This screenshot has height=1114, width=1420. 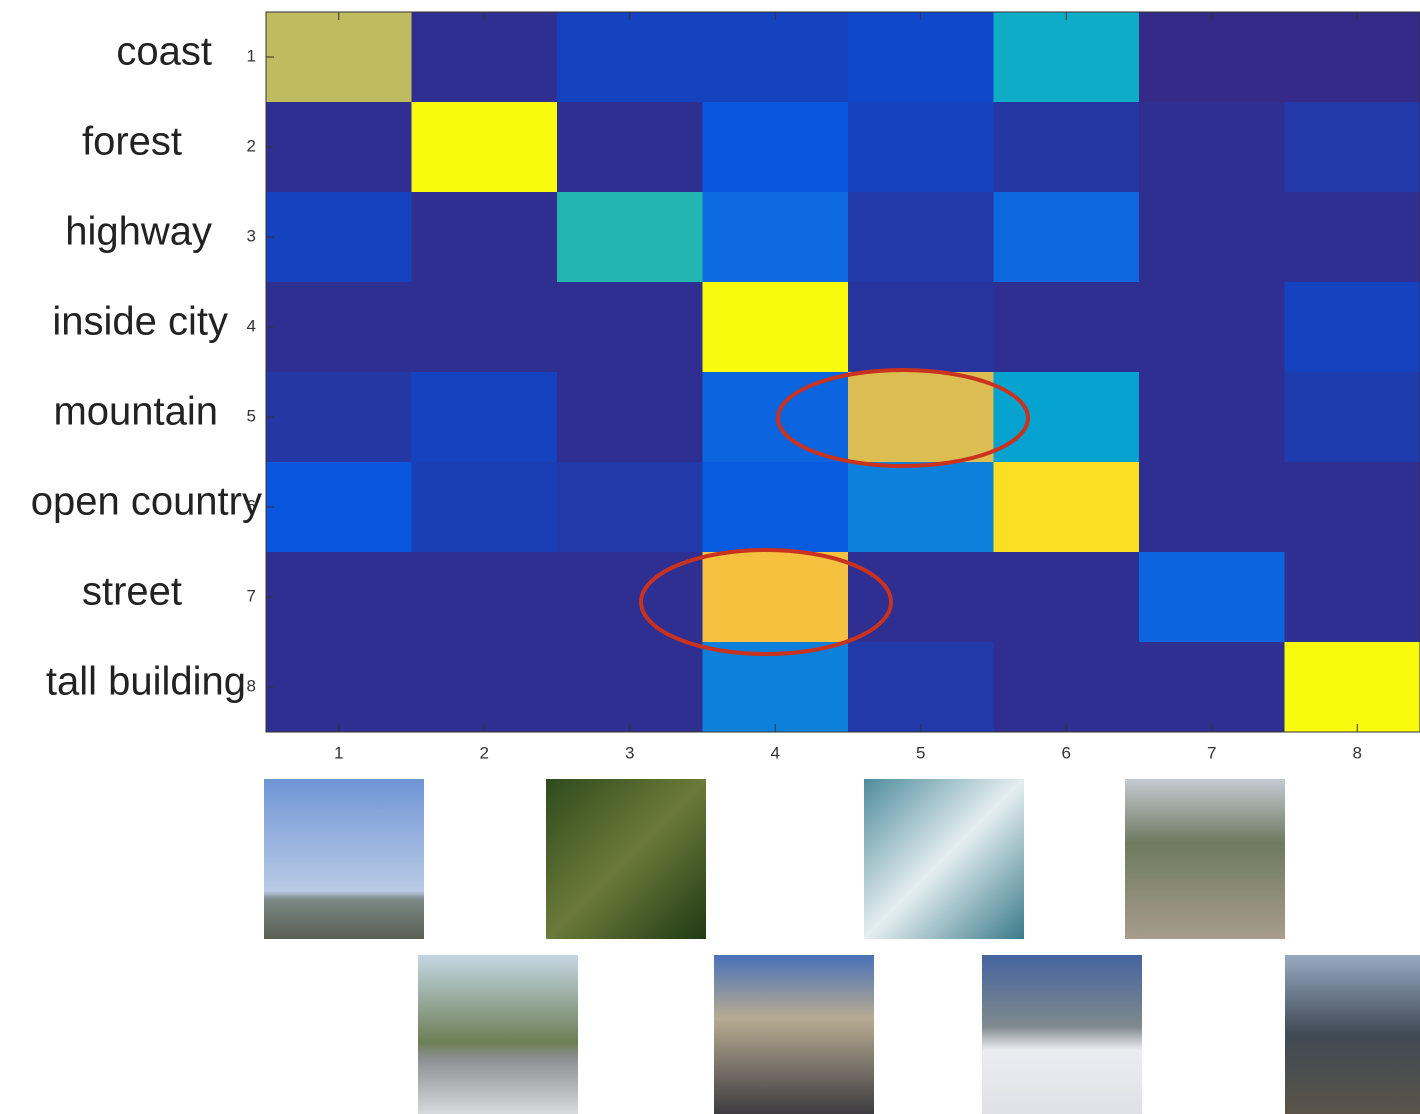 What do you see at coordinates (251, 505) in the screenshot?
I see `y-tick-label: 6` at bounding box center [251, 505].